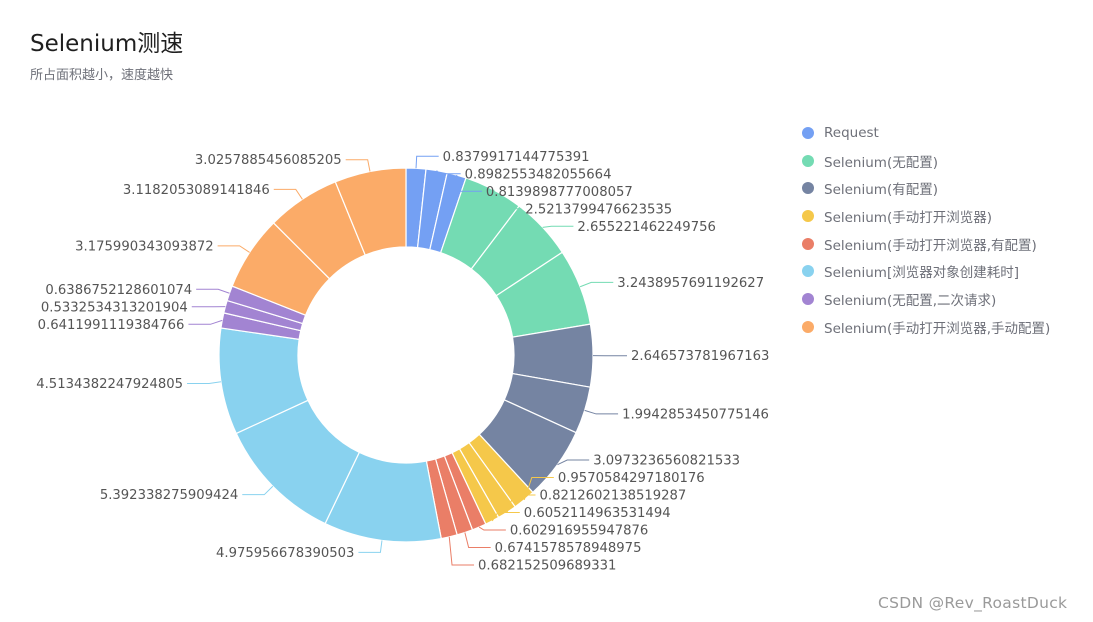 The height and width of the screenshot is (622, 1093). Describe the element at coordinates (118, 290) in the screenshot. I see `slice-value-label: 0.6386752128601074` at that location.